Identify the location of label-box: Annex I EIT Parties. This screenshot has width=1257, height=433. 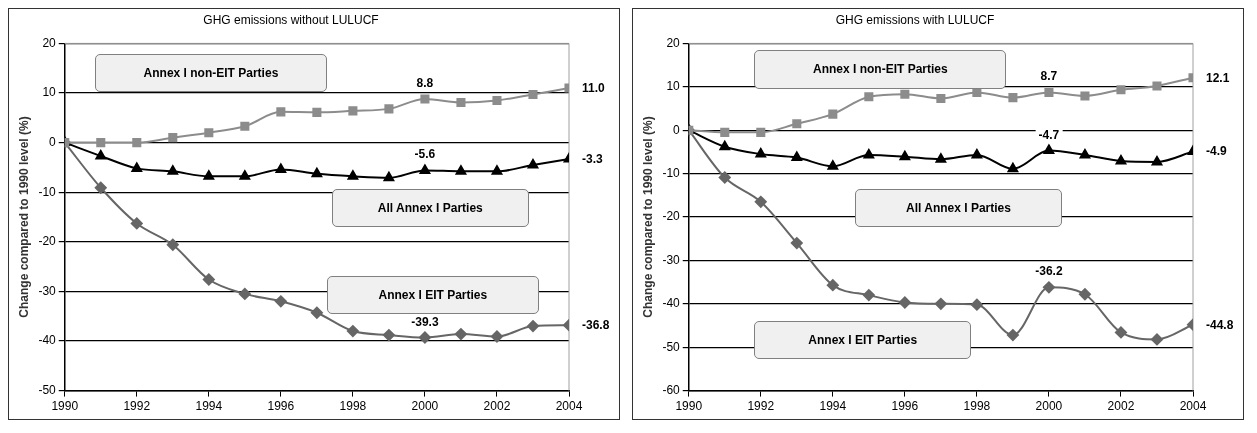
(432, 295).